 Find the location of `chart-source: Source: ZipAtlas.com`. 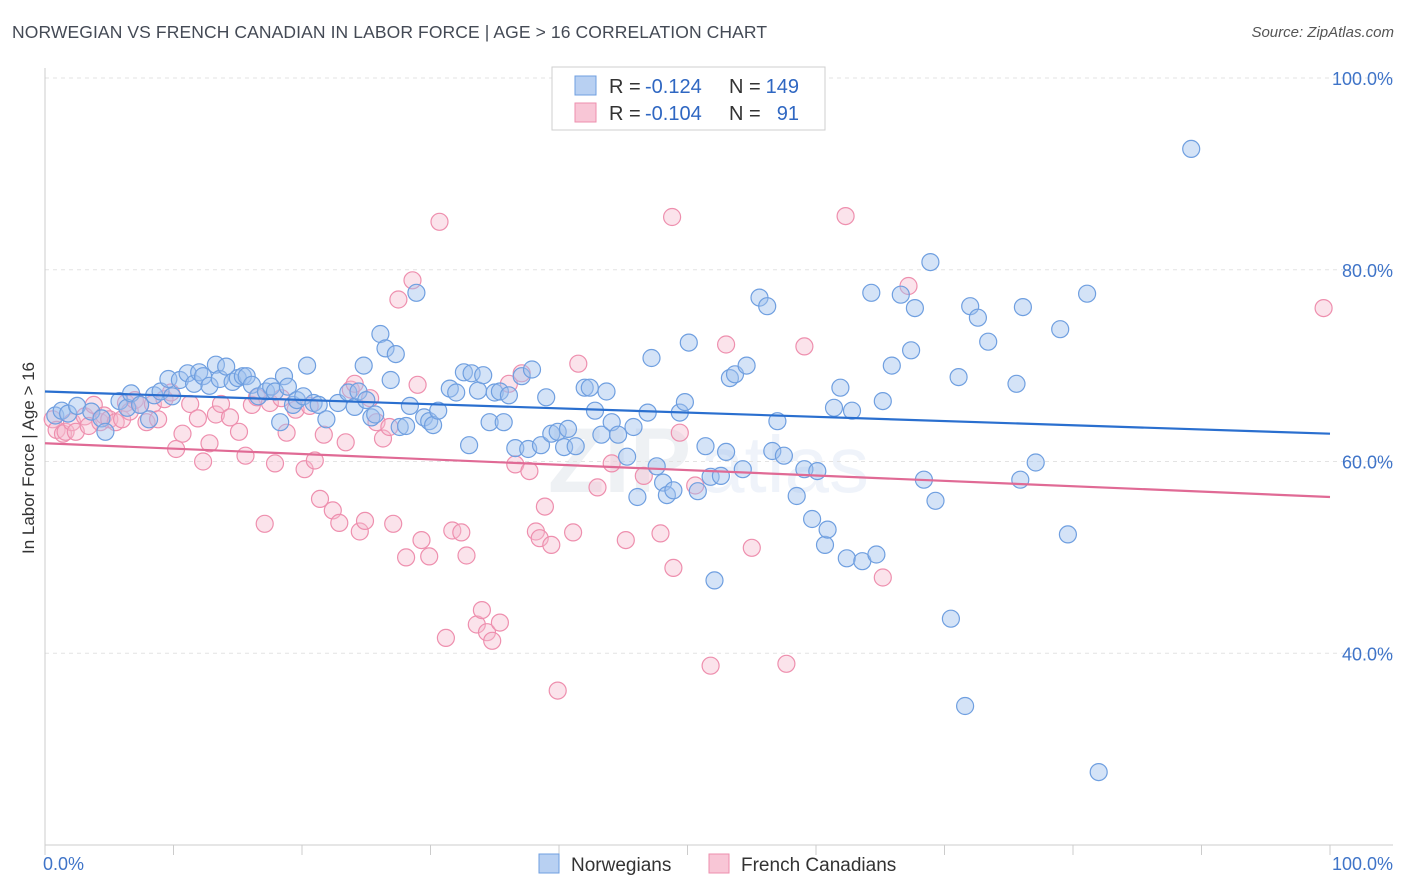

chart-source: Source: ZipAtlas.com is located at coordinates (1322, 32).